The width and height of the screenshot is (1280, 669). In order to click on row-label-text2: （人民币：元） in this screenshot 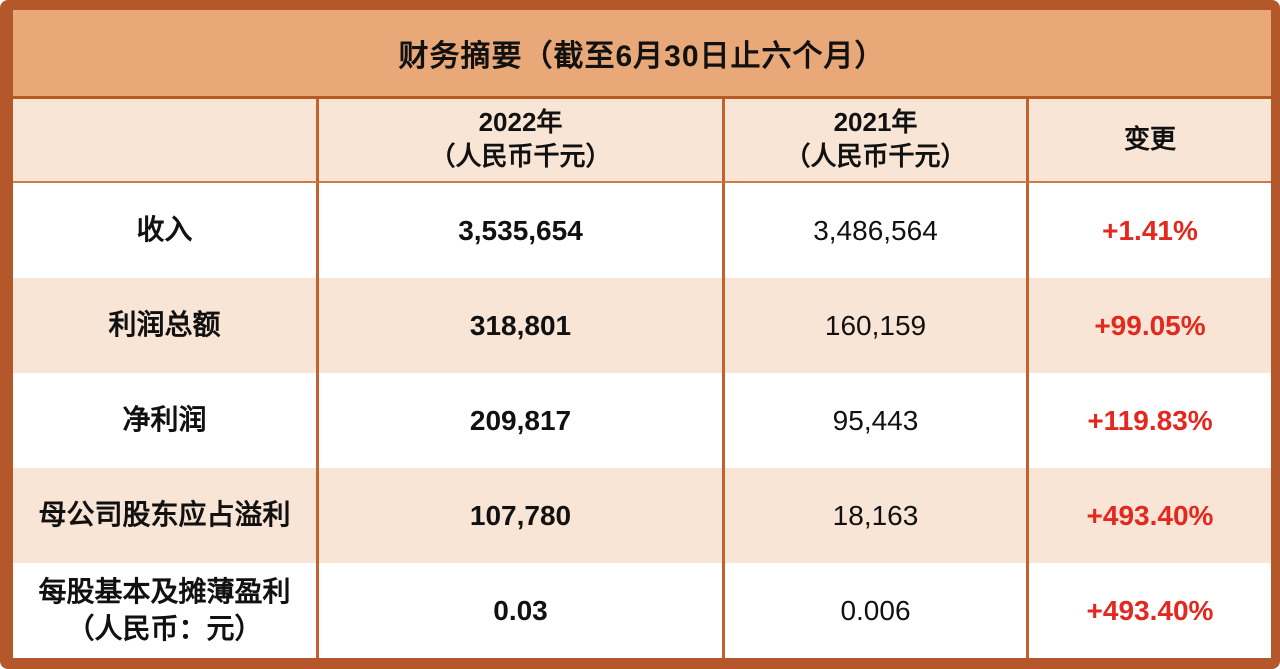, I will do `click(164, 628)`.